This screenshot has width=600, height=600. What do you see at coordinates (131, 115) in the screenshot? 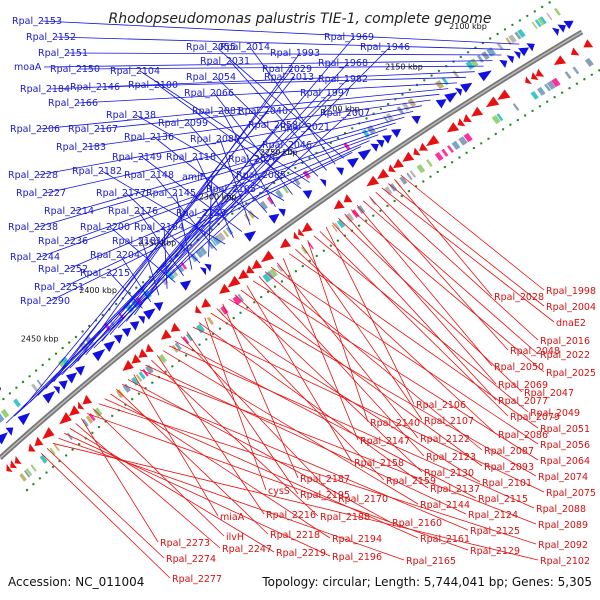
I see `gene-label-forward: Rpal_2138` at bounding box center [131, 115].